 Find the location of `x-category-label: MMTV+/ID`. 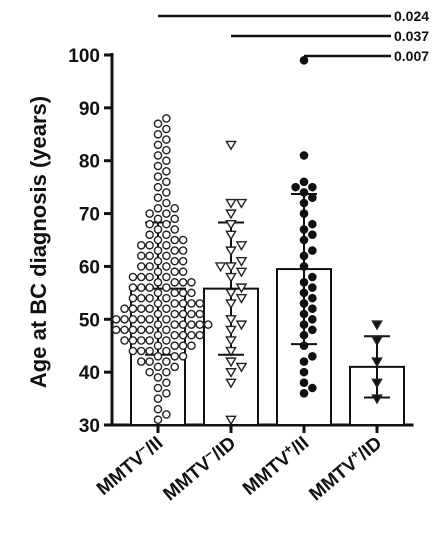

x-category-label: MMTV+/ID is located at coordinates (345, 467).